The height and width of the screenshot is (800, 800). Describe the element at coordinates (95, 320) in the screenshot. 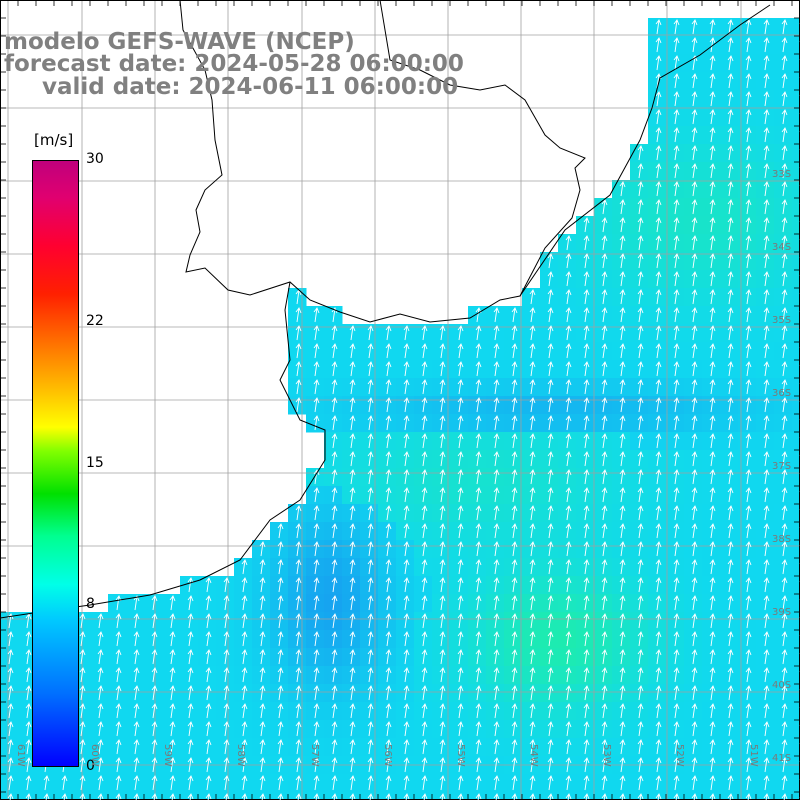

I see `colorbar-tick-label: 22` at that location.